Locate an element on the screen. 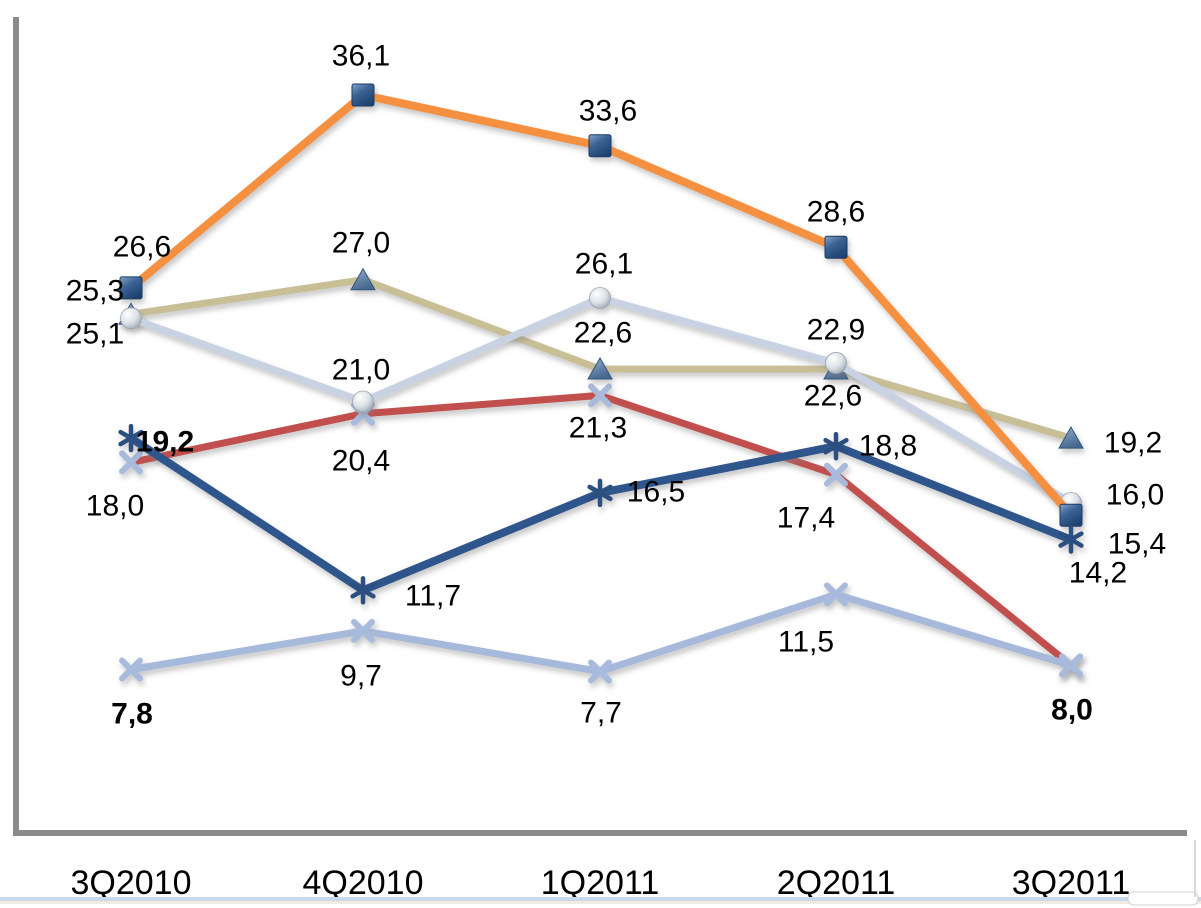 The image size is (1201, 908). series-periwinkle-x-series is located at coordinates (601, 633).